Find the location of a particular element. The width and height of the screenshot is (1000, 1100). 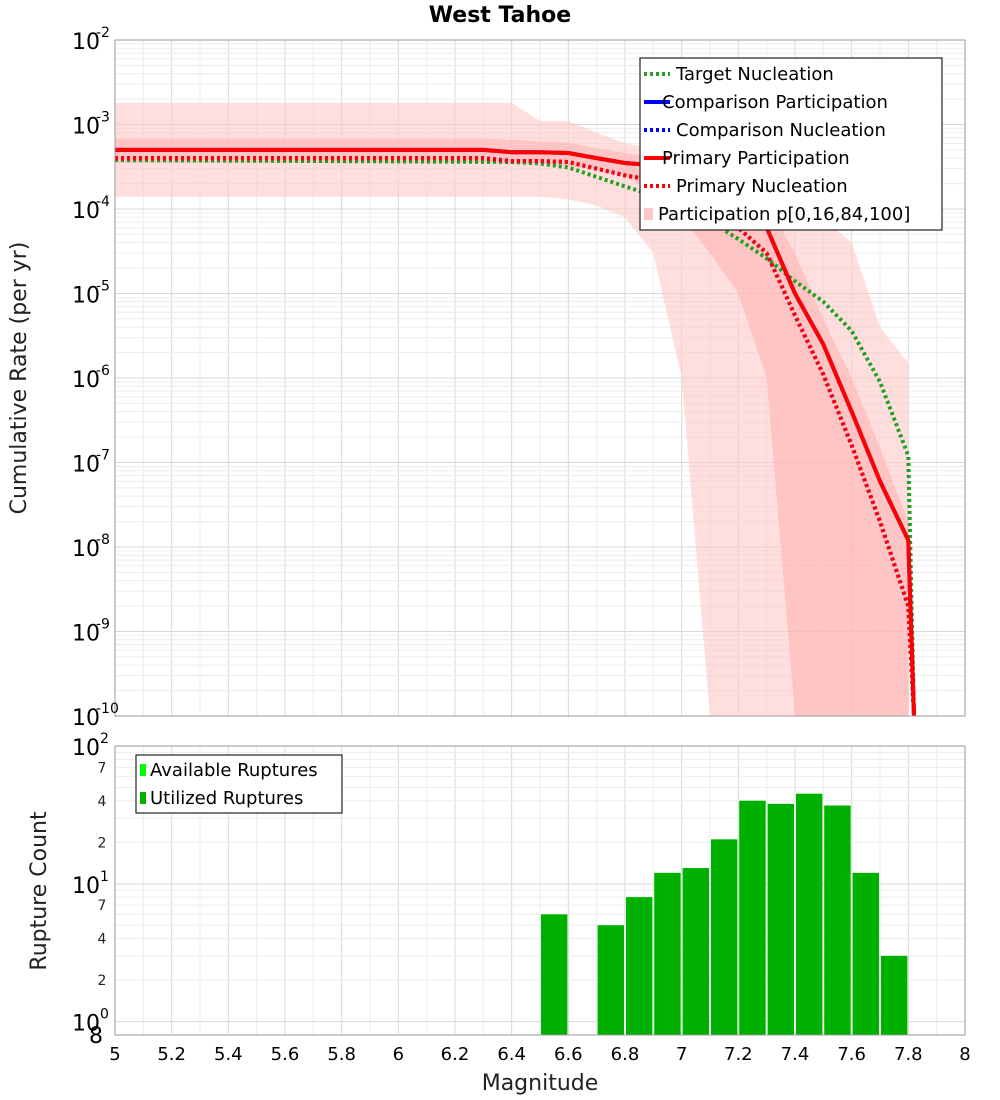

top-legend-box is located at coordinates (791, 144).